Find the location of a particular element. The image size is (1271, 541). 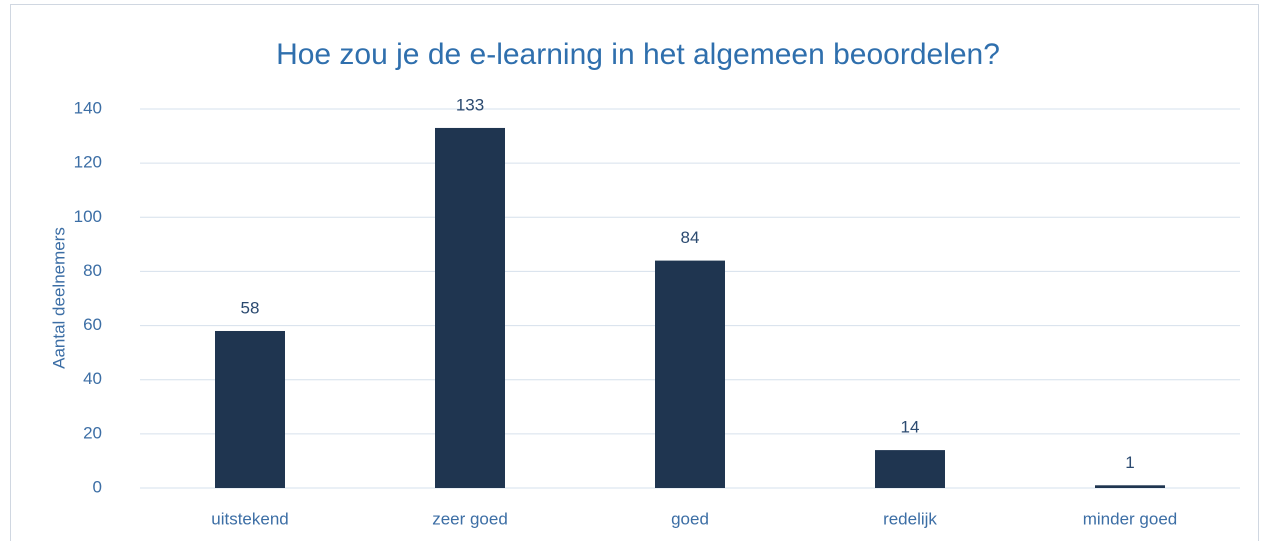

y-tick-label: 120 is located at coordinates (88, 162).